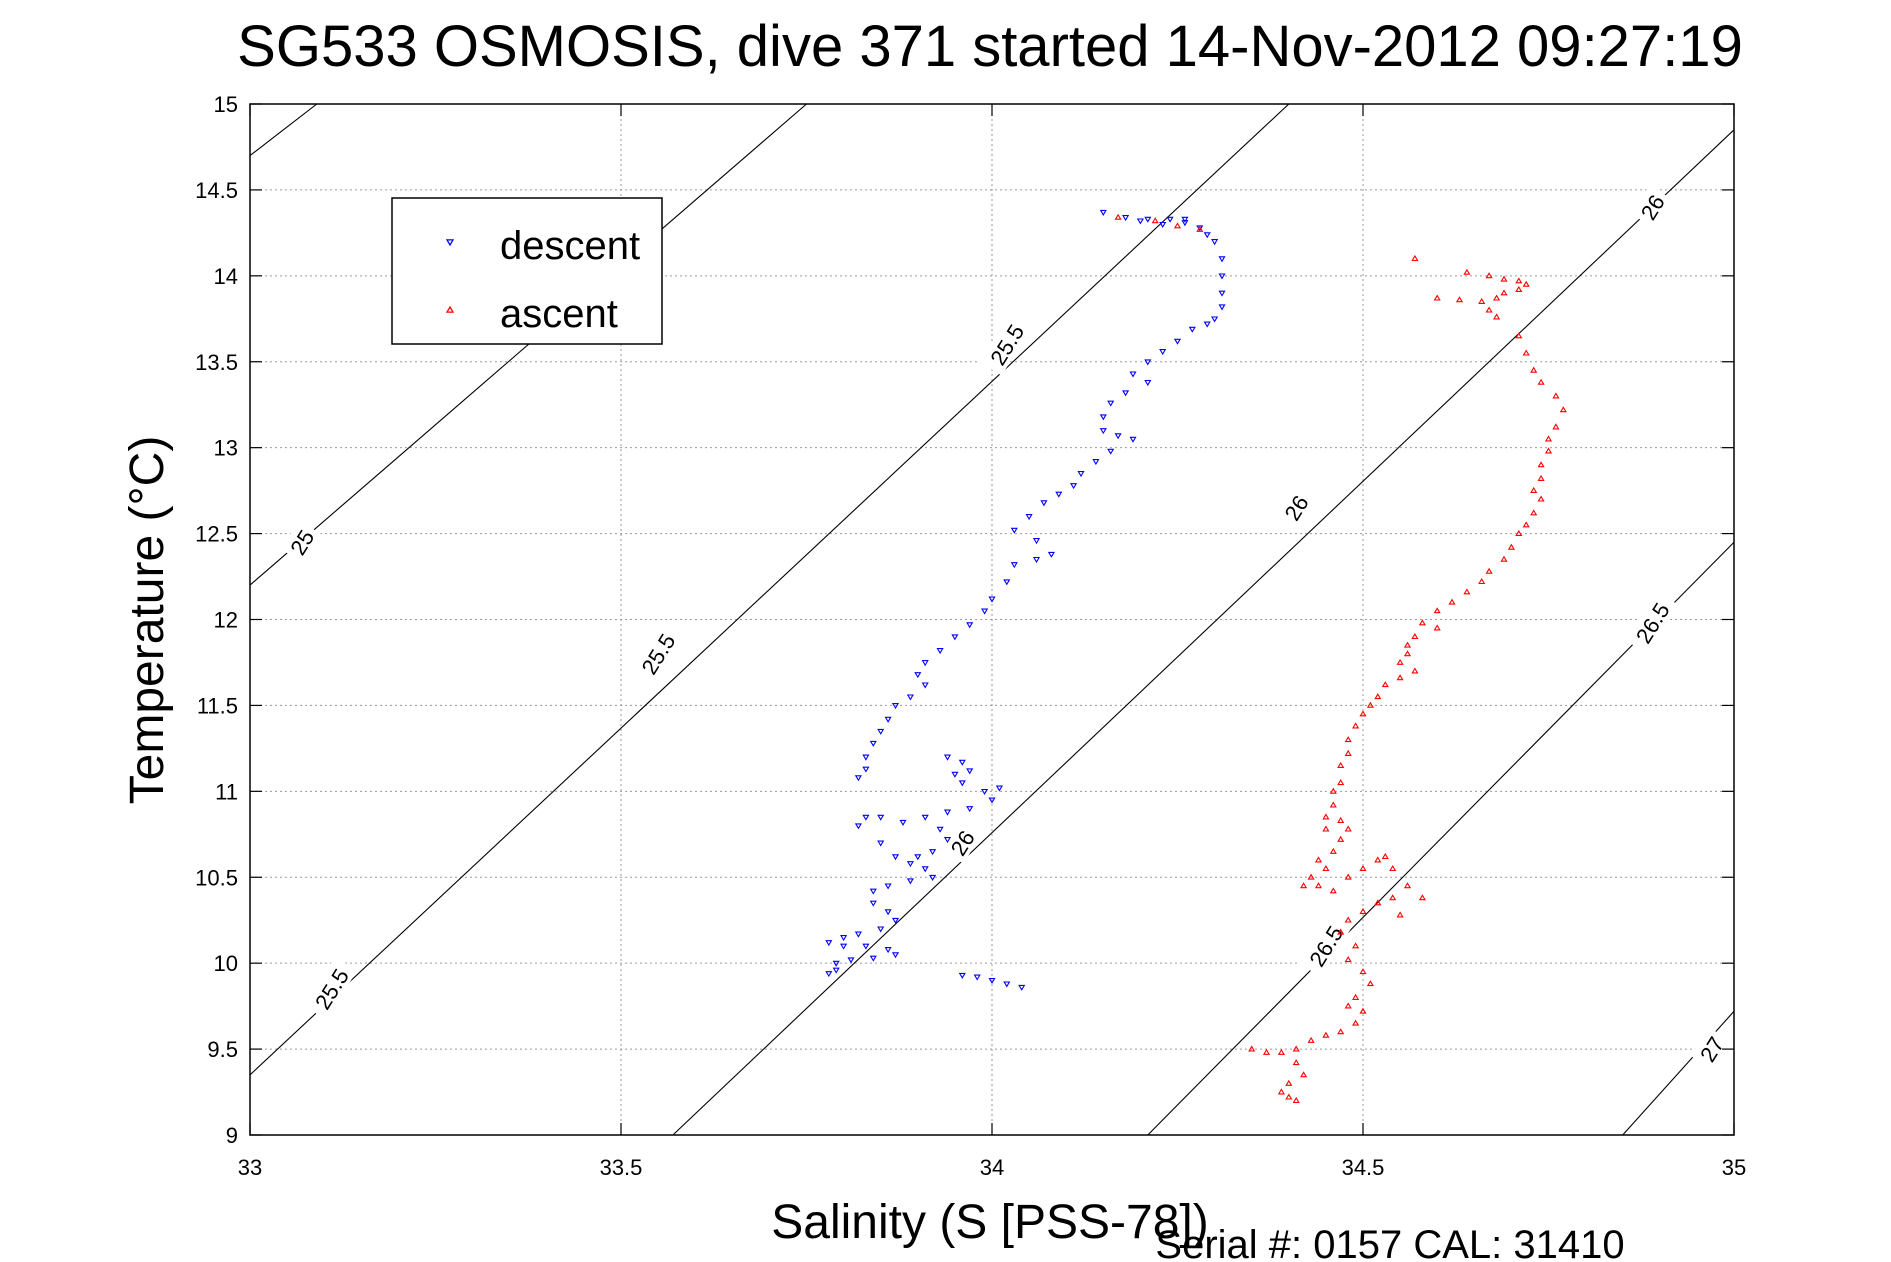  I want to click on contour-label: 26, so click(1651, 206).